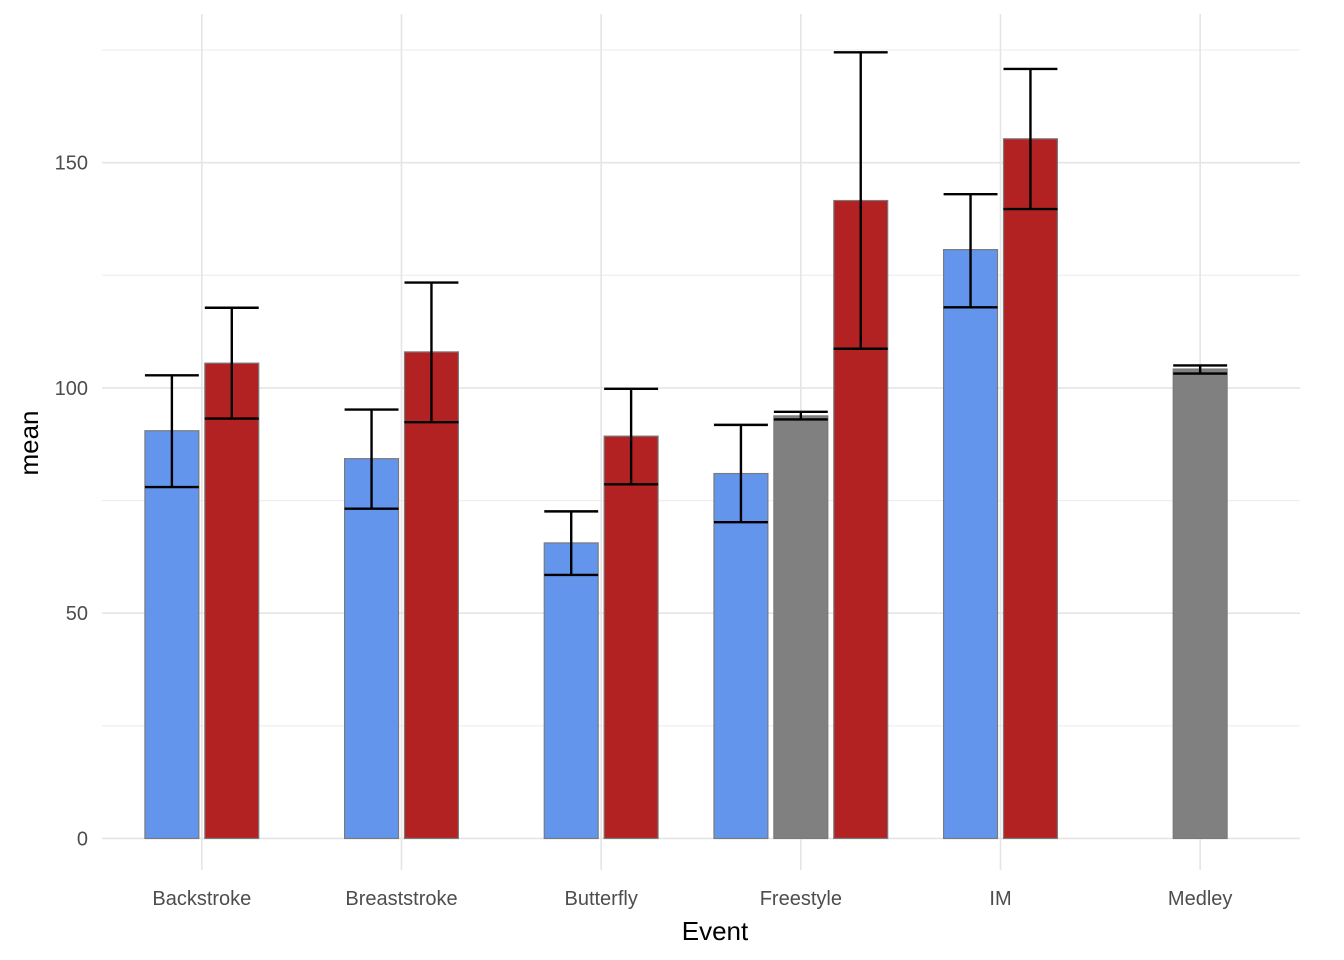  I want to click on x-tick-label: IM, so click(1000, 899).